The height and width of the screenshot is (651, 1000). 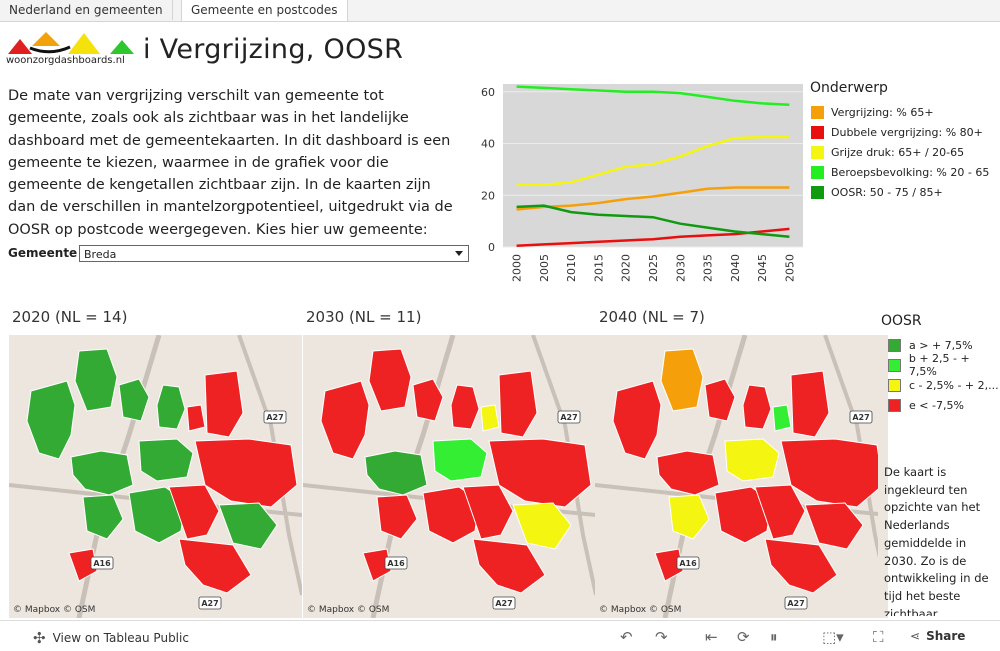 What do you see at coordinates (39, 638) in the screenshot?
I see `tableau-icon: ✣` at bounding box center [39, 638].